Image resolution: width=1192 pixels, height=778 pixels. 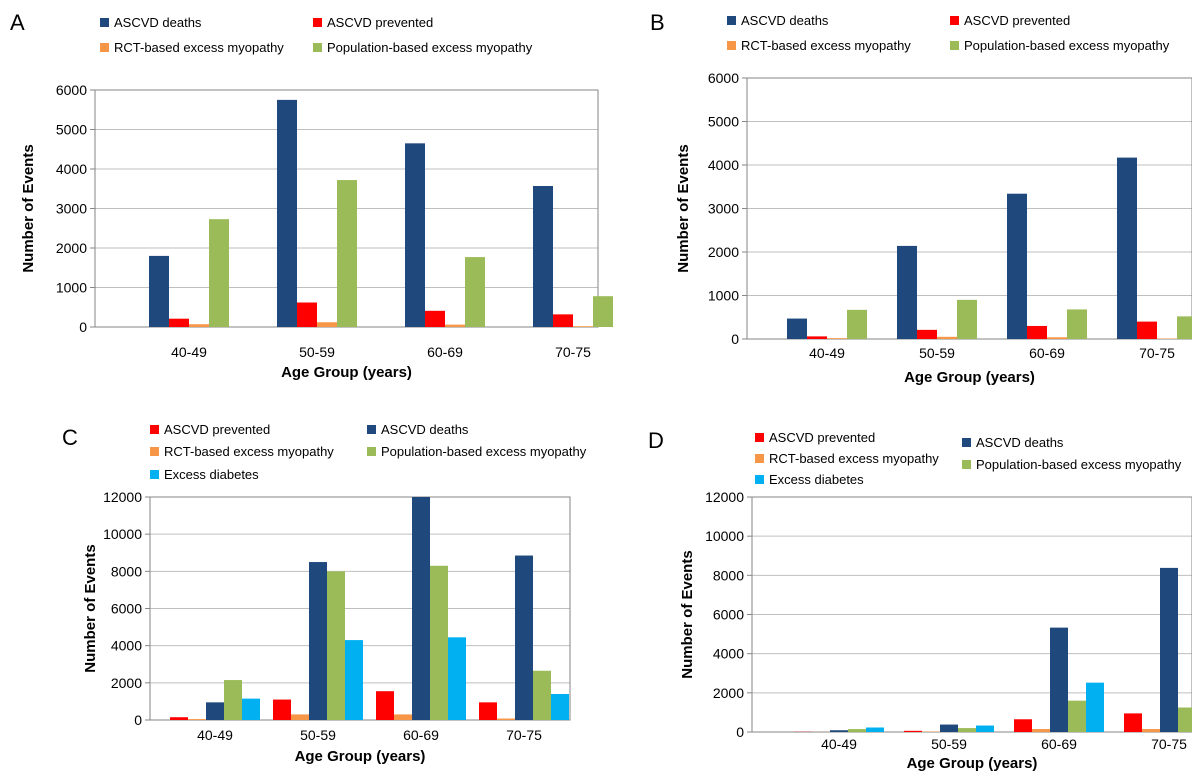 I want to click on legend-item: ASCVD deaths, so click(x=151, y=22).